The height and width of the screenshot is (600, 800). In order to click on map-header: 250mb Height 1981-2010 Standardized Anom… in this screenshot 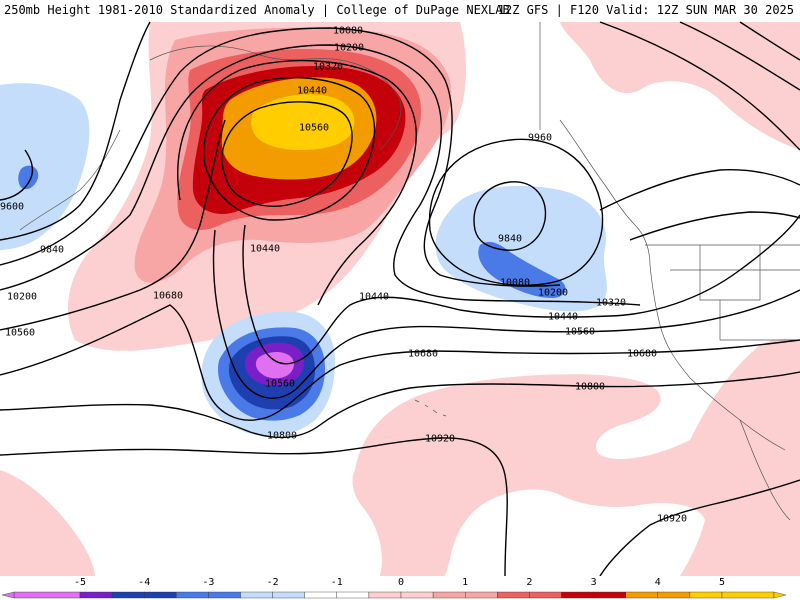, I will do `click(400, 10)`.